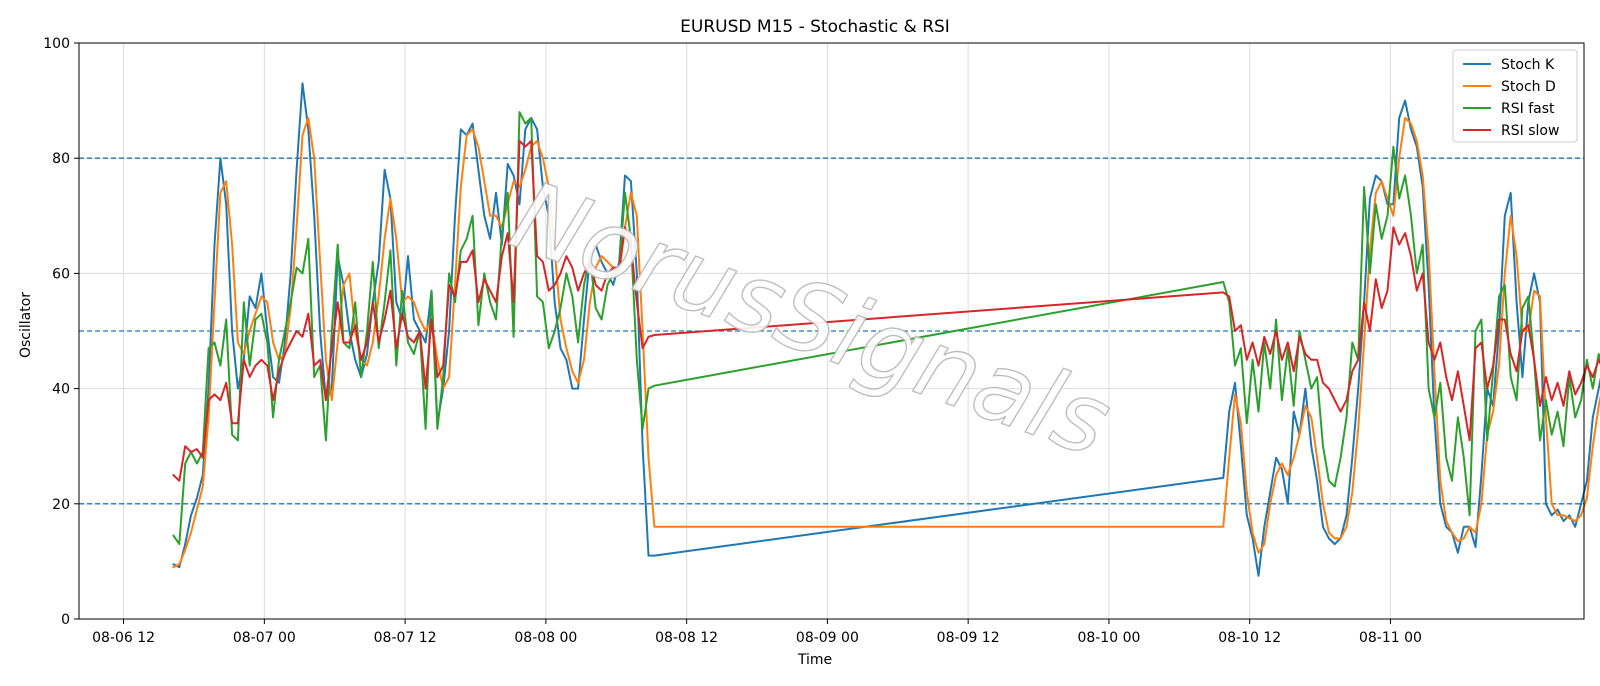  What do you see at coordinates (264, 638) in the screenshot?
I see `x-tick-label: 08-07 00` at bounding box center [264, 638].